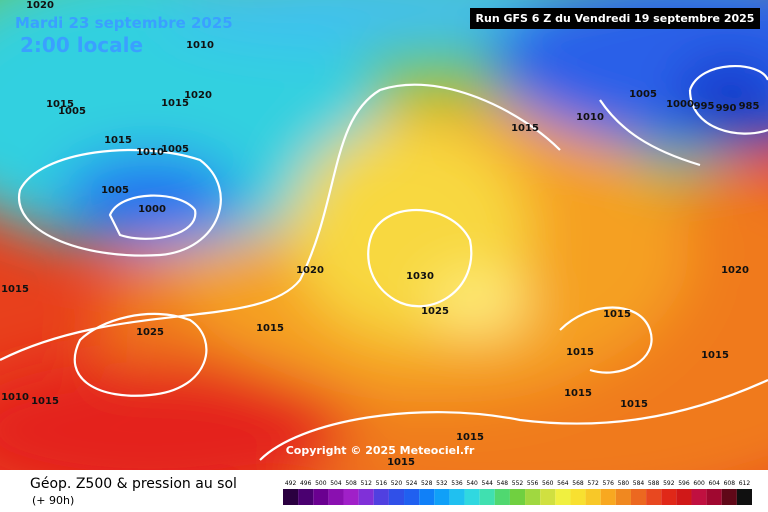 The height and width of the screenshot is (512, 768). What do you see at coordinates (518, 483) in the screenshot?
I see `scale-label: 552` at bounding box center [518, 483].